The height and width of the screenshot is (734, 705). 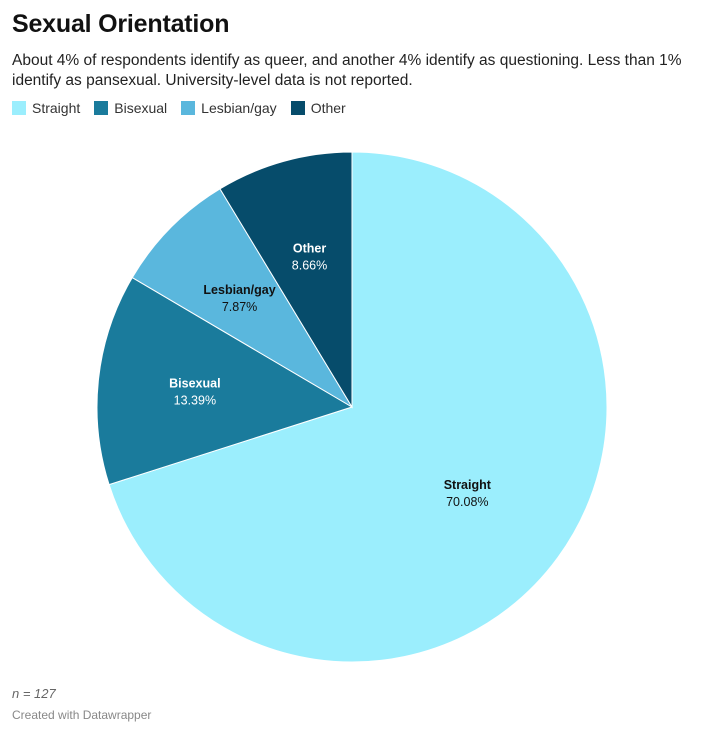 I want to click on legend-item-lesbian-gay: Lesbian/gay, so click(x=229, y=108).